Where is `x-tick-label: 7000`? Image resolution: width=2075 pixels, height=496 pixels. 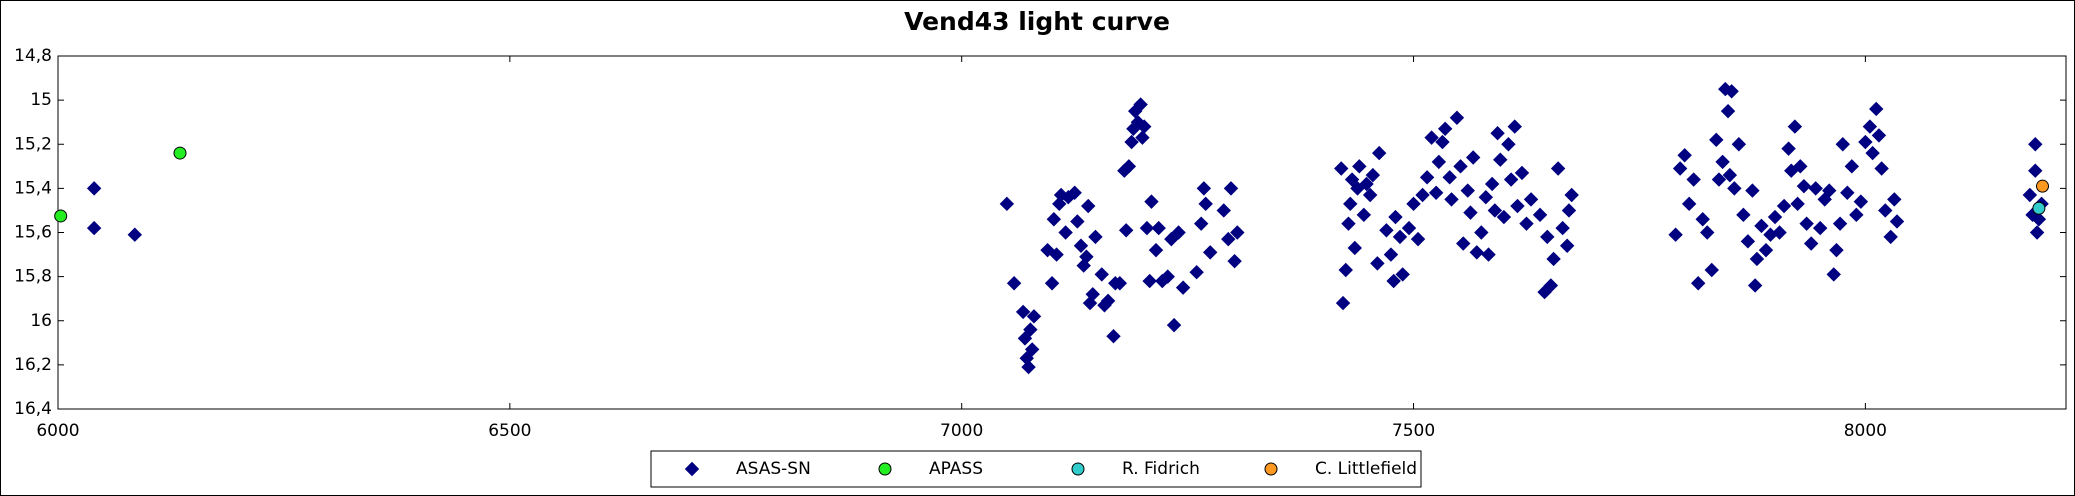 x-tick-label: 7000 is located at coordinates (961, 431).